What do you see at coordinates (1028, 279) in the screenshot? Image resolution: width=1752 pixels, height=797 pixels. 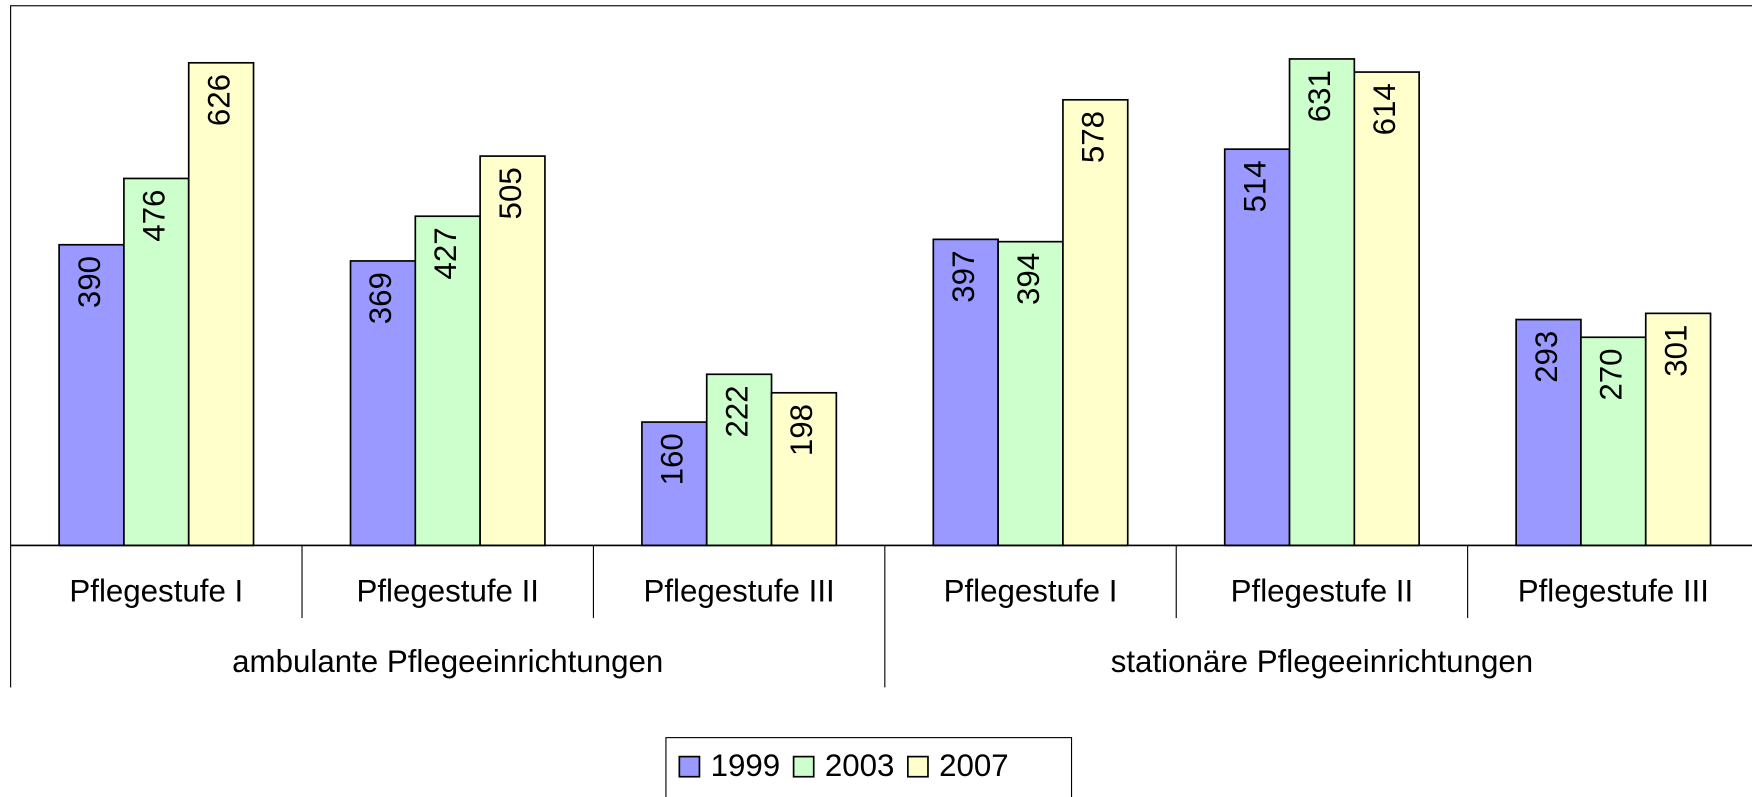 I see `data-label: 394` at bounding box center [1028, 279].